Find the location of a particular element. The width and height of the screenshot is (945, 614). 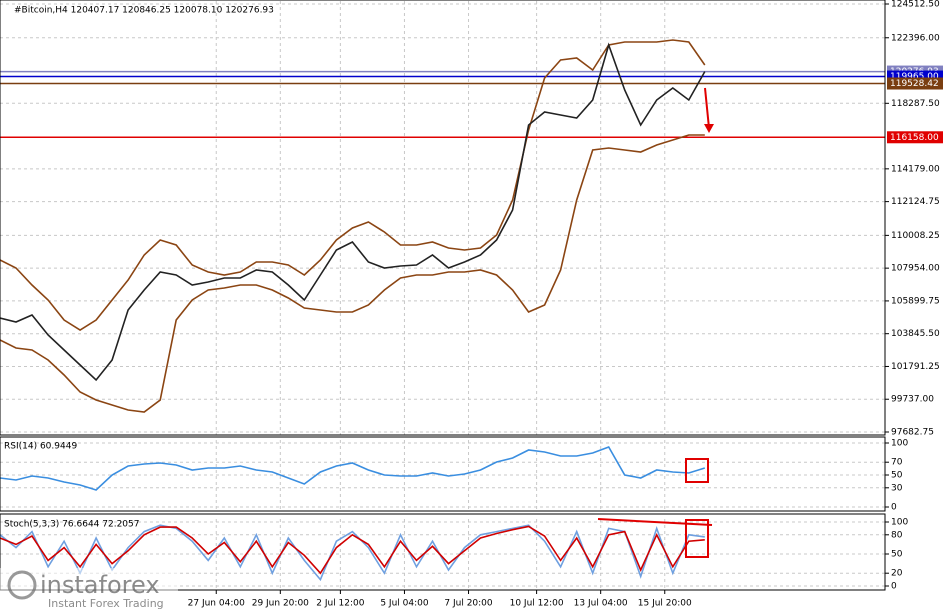

stoch-highlight is located at coordinates (697, 538).